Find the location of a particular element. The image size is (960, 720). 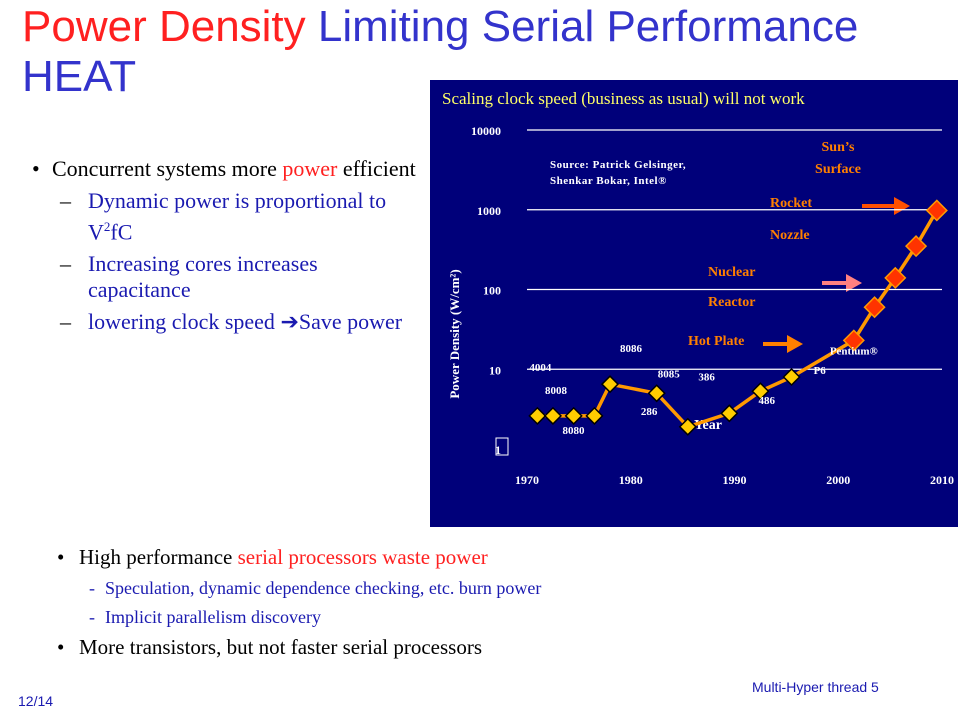

title-line2: HEAT is located at coordinates (79, 76).